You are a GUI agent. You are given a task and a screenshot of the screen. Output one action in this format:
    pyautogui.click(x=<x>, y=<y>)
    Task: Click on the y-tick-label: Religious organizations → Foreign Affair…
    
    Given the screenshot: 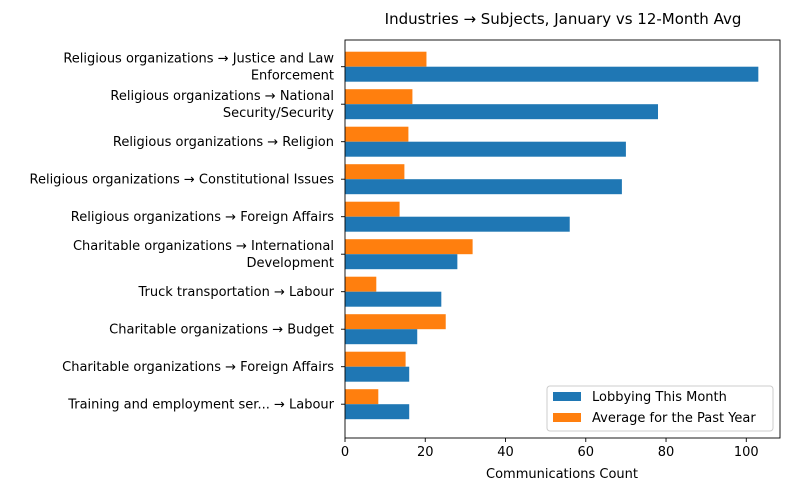 What is the action you would take?
    pyautogui.click(x=202, y=217)
    